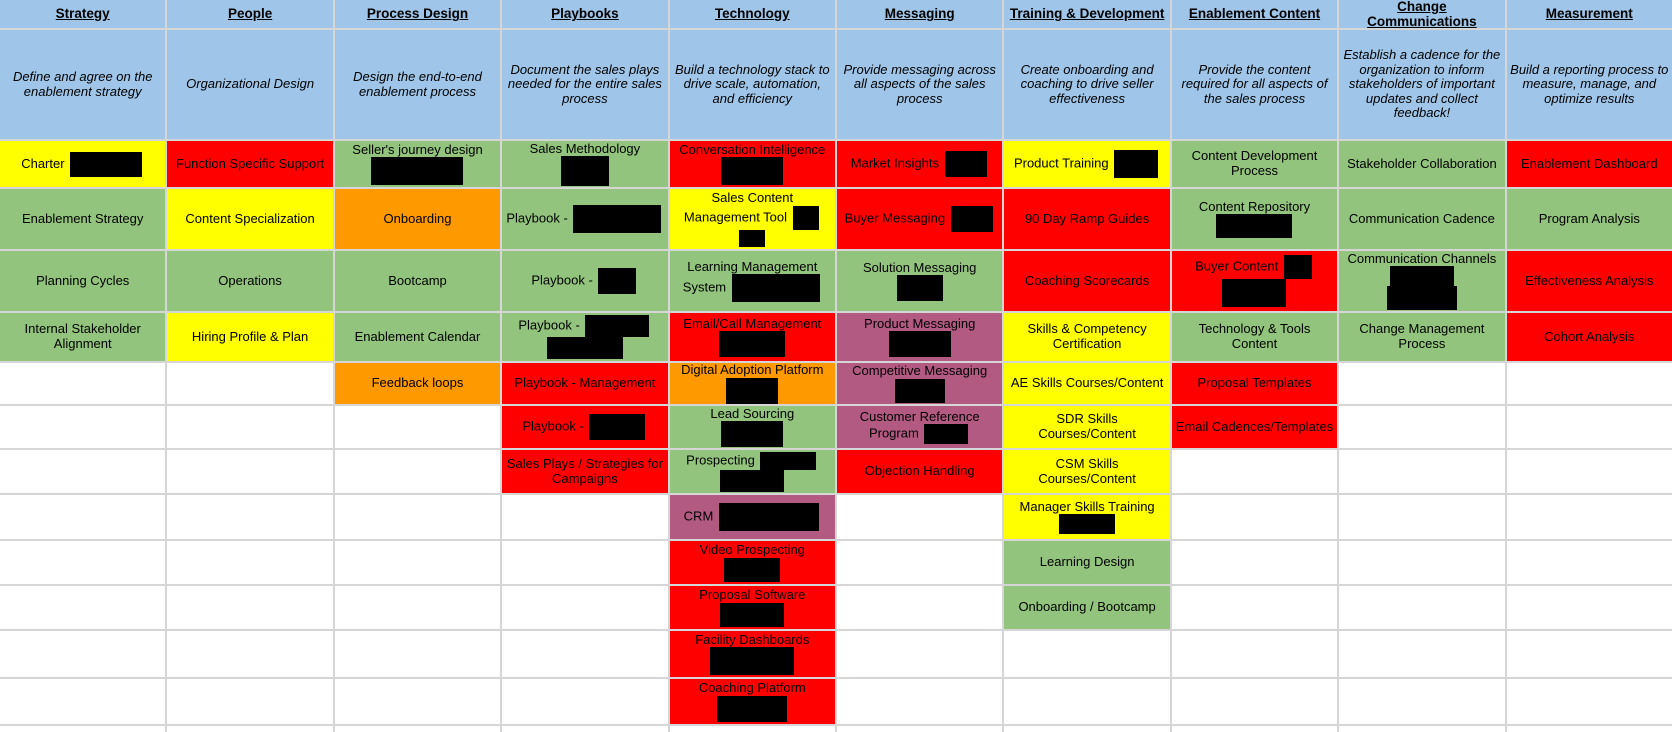 This screenshot has width=1672, height=732. What do you see at coordinates (83, 281) in the screenshot?
I see `grid-cell: Planning Cycles` at bounding box center [83, 281].